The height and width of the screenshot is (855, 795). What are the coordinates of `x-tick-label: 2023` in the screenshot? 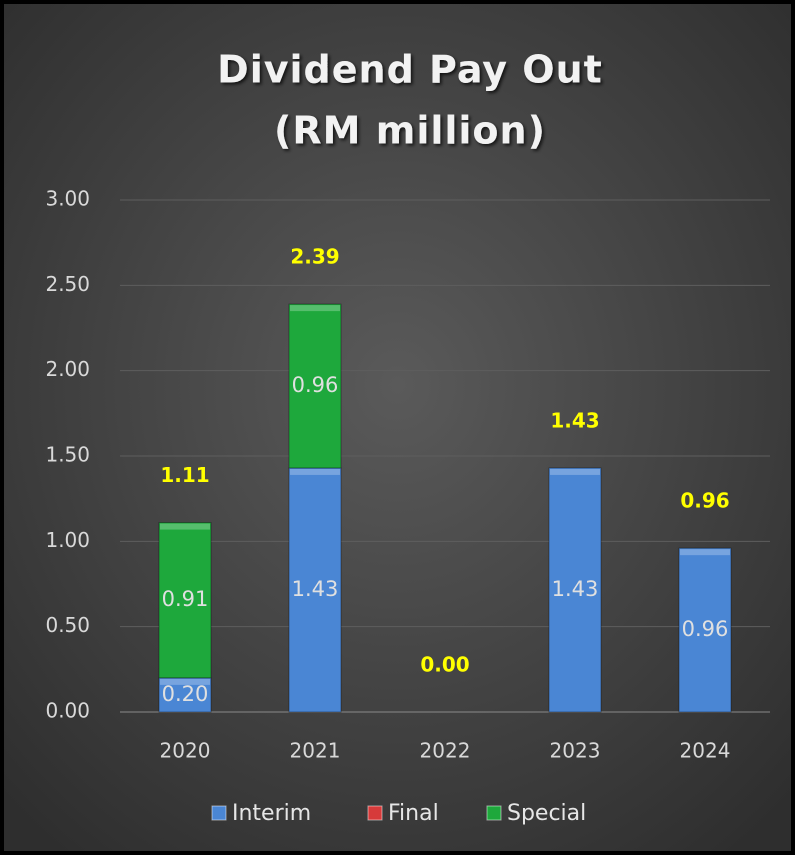 It's located at (575, 751).